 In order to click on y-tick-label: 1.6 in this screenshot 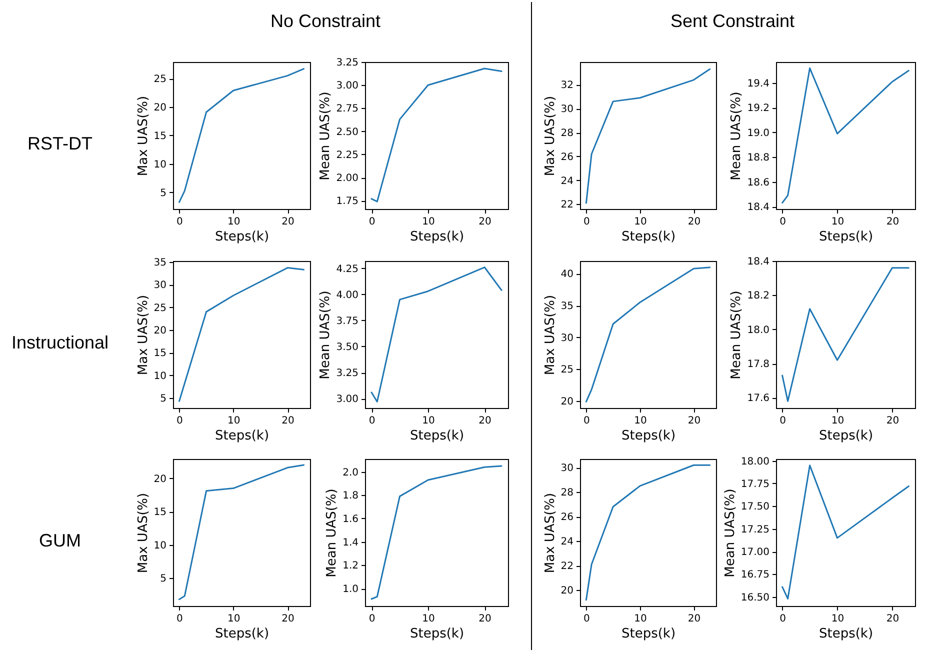, I will do `click(350, 519)`.